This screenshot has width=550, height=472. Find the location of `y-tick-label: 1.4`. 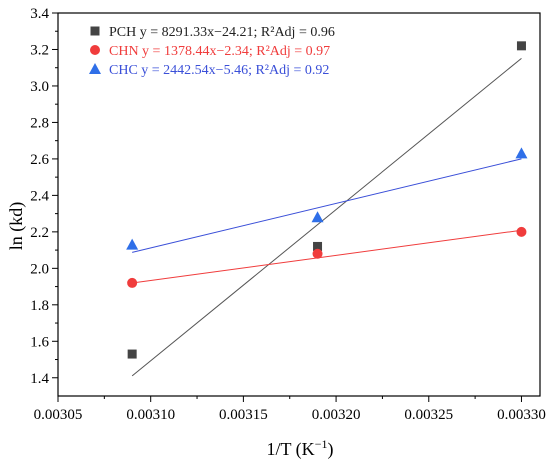

y-tick-label: 1.4 is located at coordinates (39, 379).